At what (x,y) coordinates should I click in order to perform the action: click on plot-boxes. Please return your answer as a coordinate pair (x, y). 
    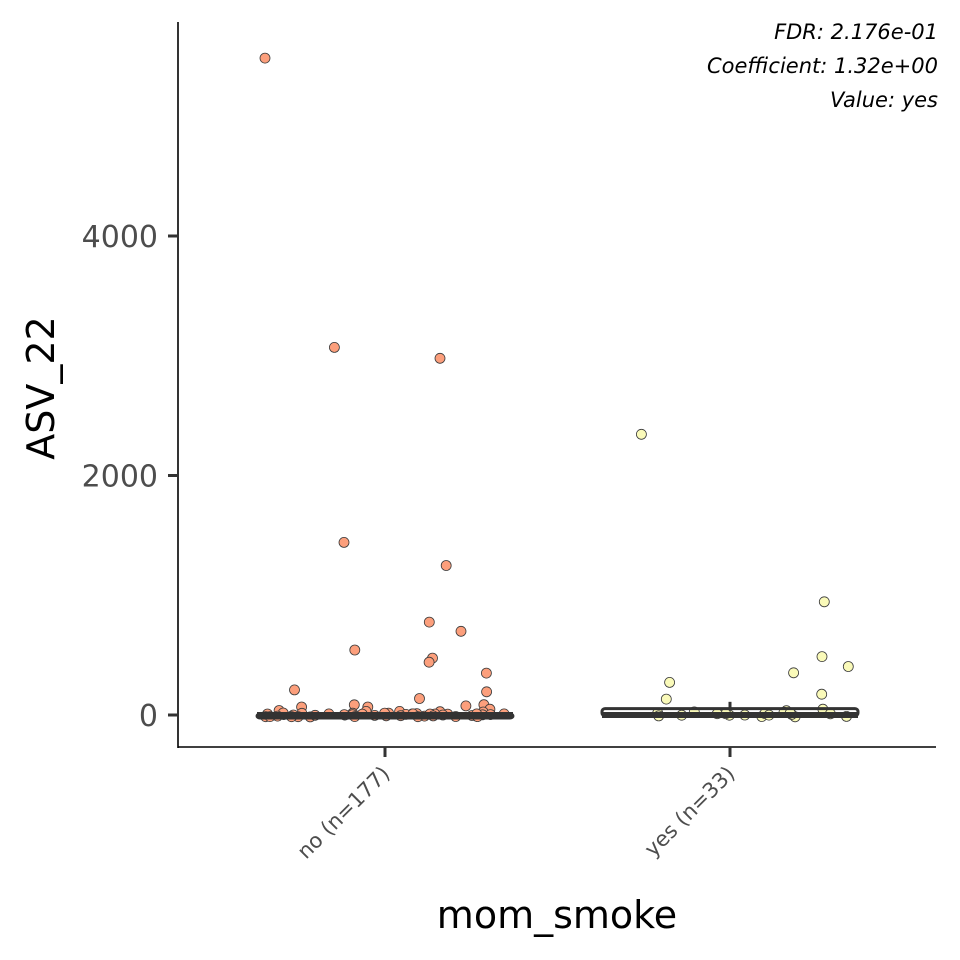
    Looking at the image, I should click on (557, 710).